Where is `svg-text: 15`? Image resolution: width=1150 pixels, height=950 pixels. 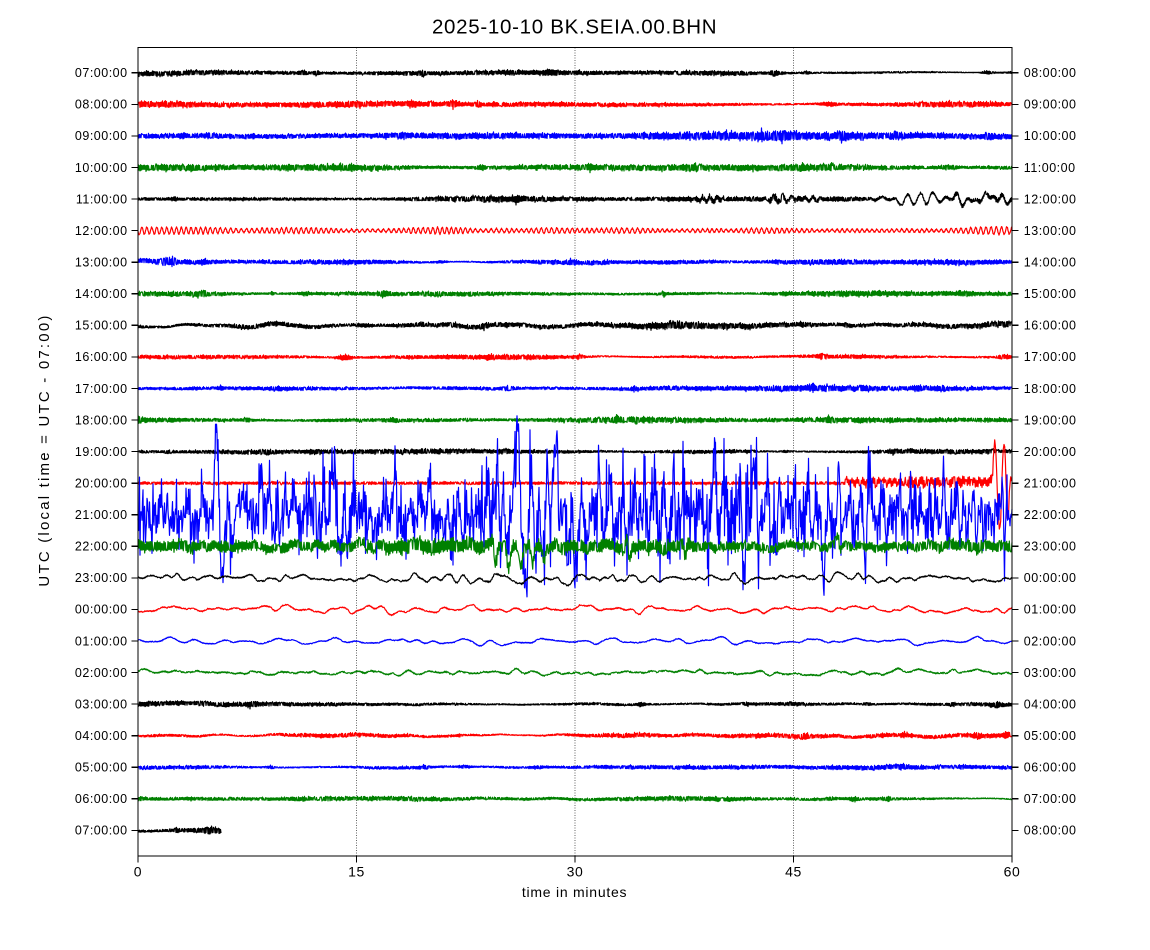
svg-text: 15 is located at coordinates (356, 872).